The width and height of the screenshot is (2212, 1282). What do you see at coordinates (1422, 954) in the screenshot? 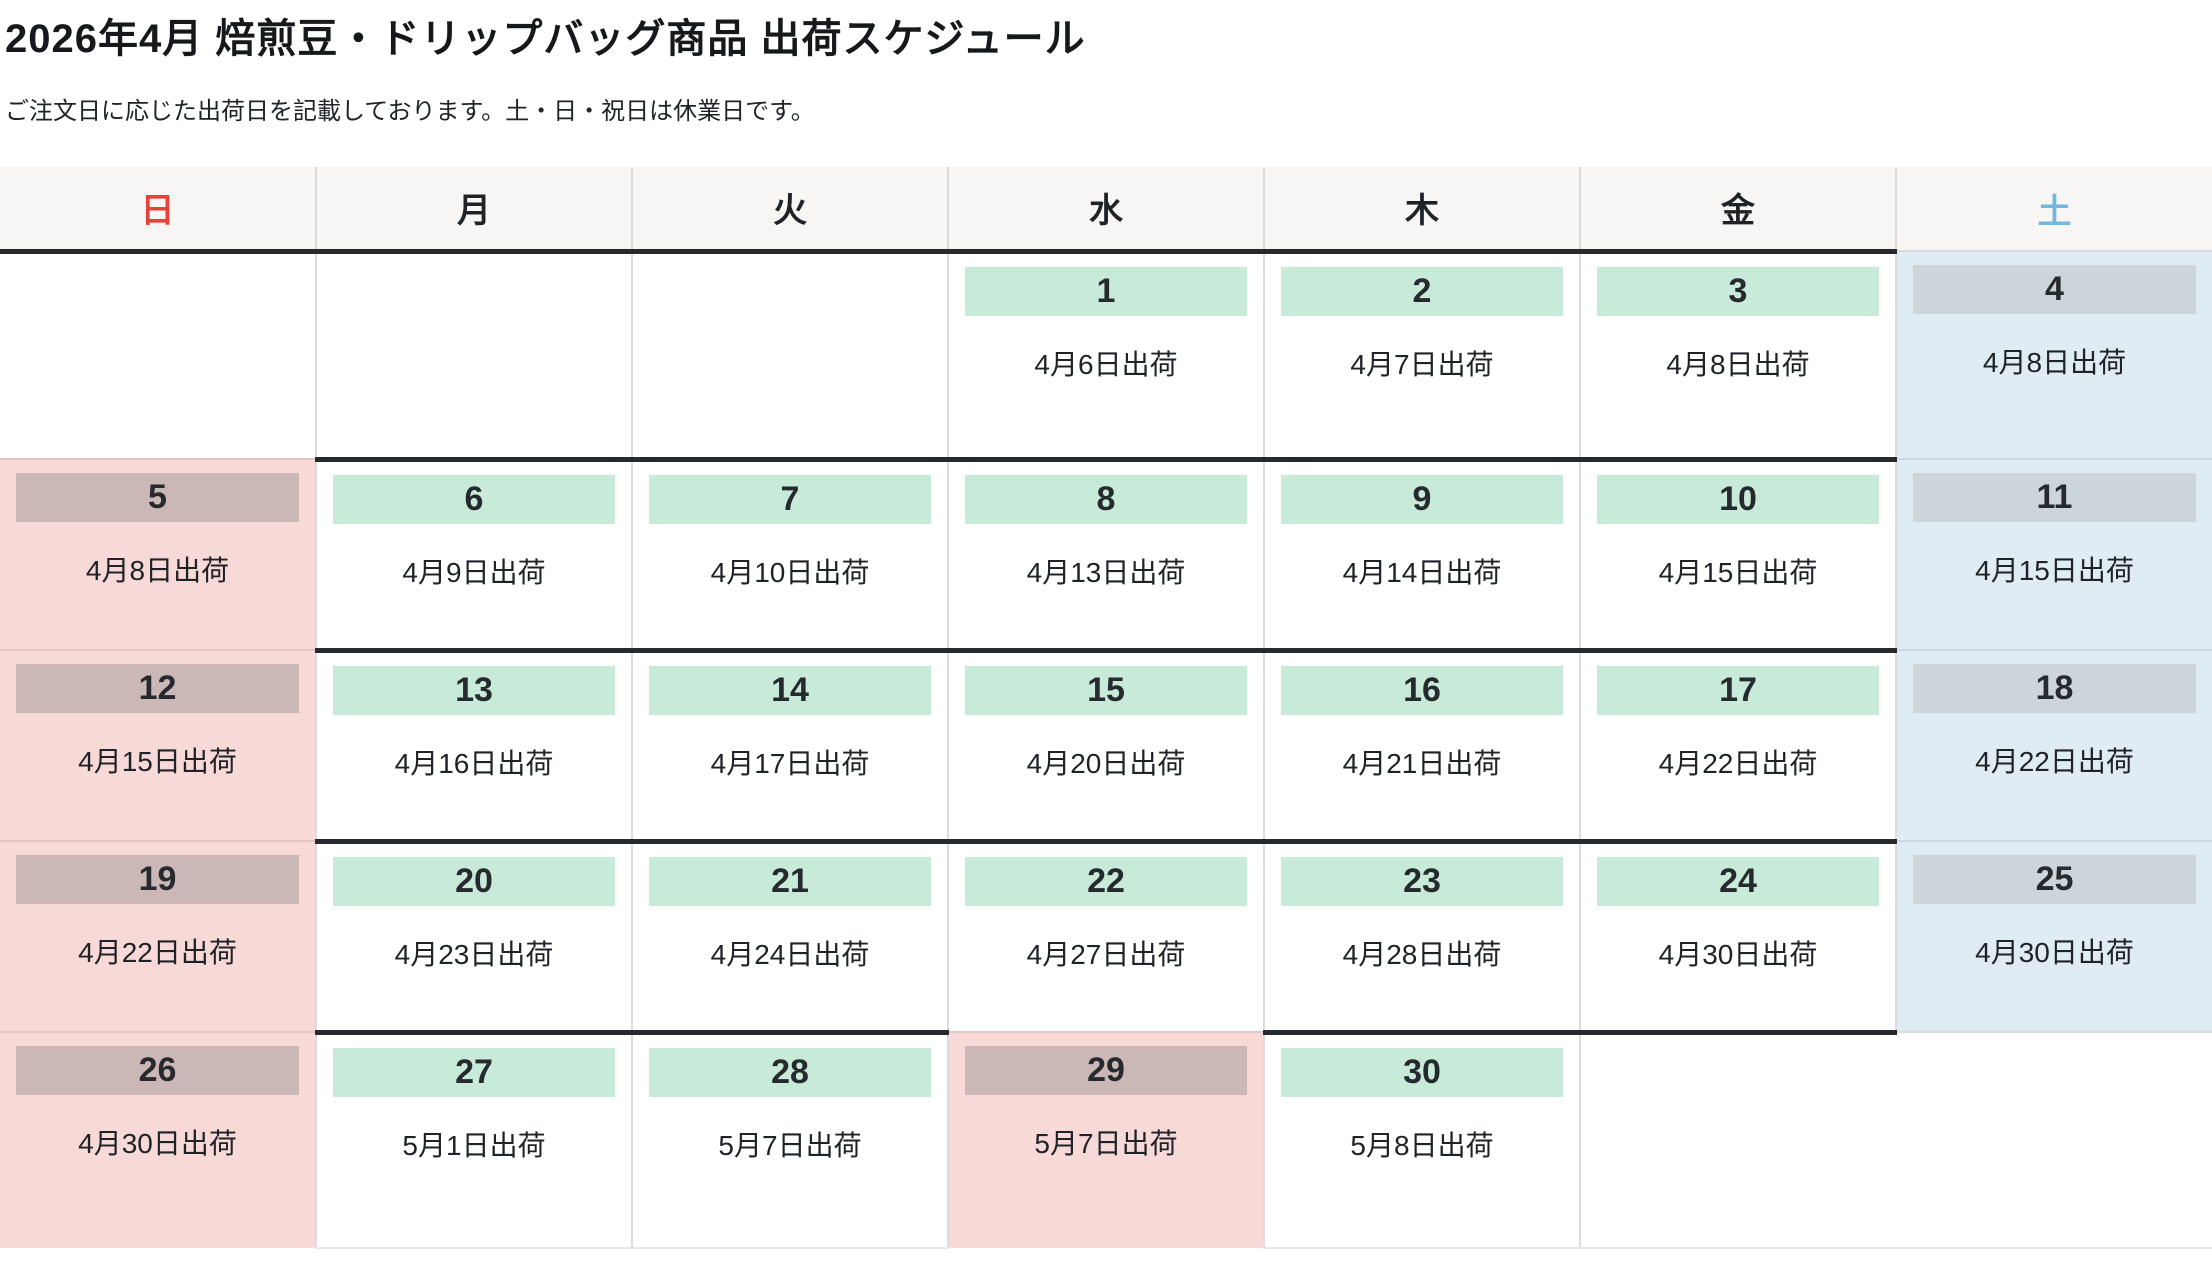
I see `ship-date-label: 4月28日出荷` at bounding box center [1422, 954].